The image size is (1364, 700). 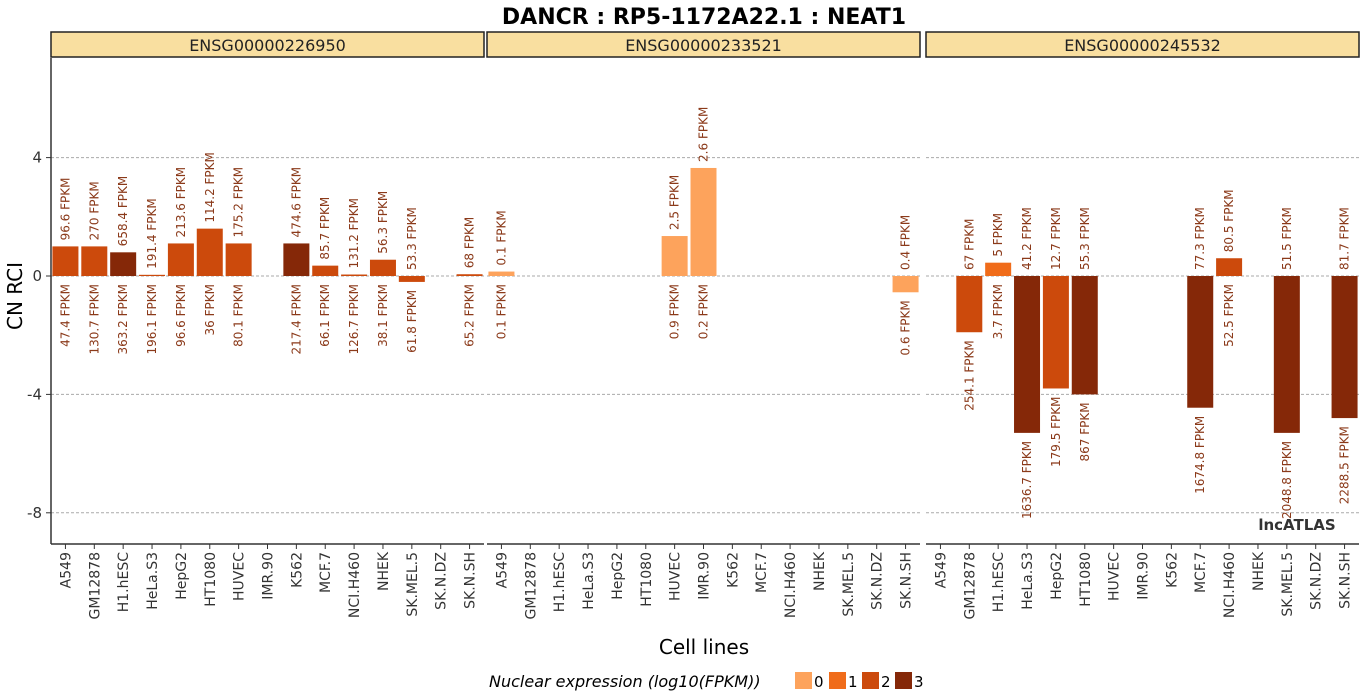 What do you see at coordinates (1142, 45) in the screenshot?
I see `panel-strip-label: ENSG00000245532` at bounding box center [1142, 45].